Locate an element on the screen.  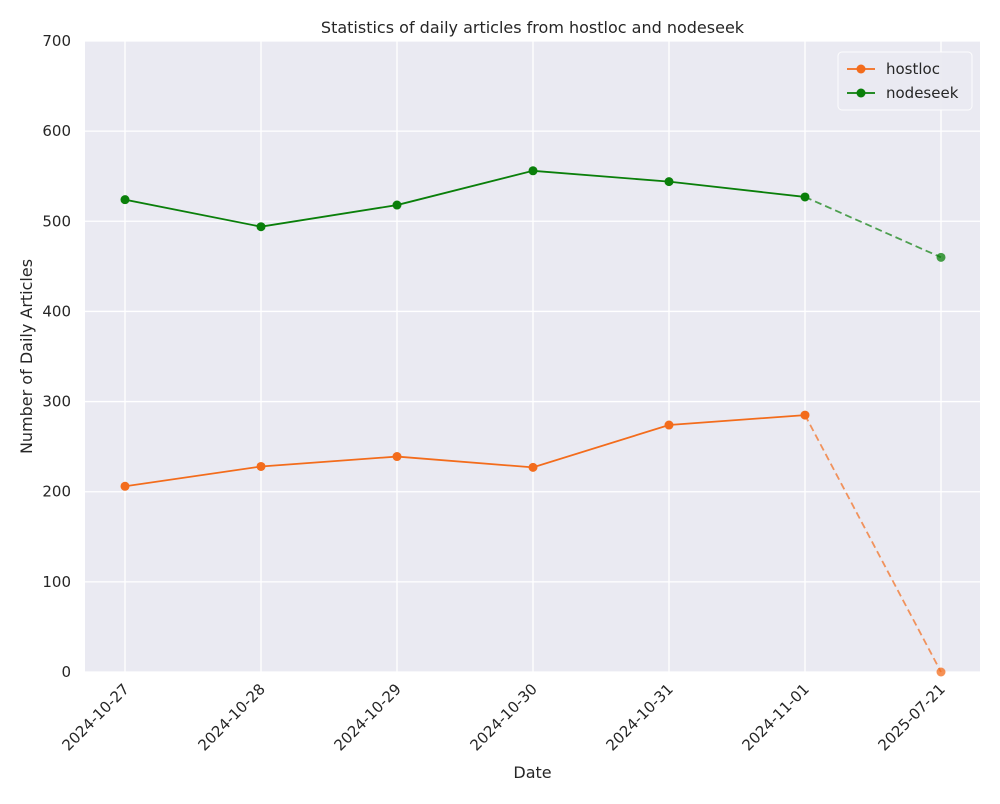
series-projection-line-hostloc is located at coordinates (873, 543).